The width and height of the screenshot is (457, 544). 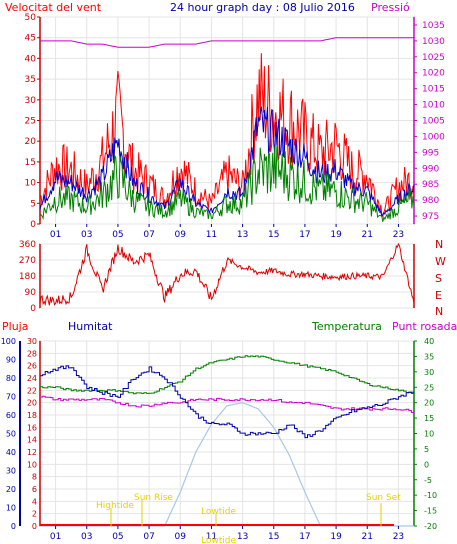 I want to click on wind-x-tick-label: 11, so click(x=211, y=235).